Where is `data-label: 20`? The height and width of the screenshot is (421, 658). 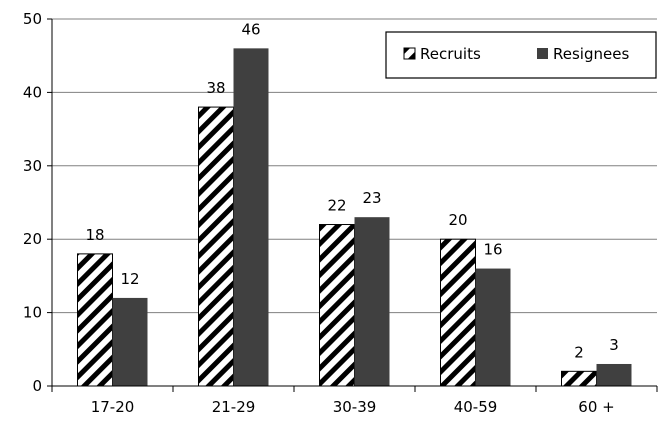 data-label: 20 is located at coordinates (457, 220).